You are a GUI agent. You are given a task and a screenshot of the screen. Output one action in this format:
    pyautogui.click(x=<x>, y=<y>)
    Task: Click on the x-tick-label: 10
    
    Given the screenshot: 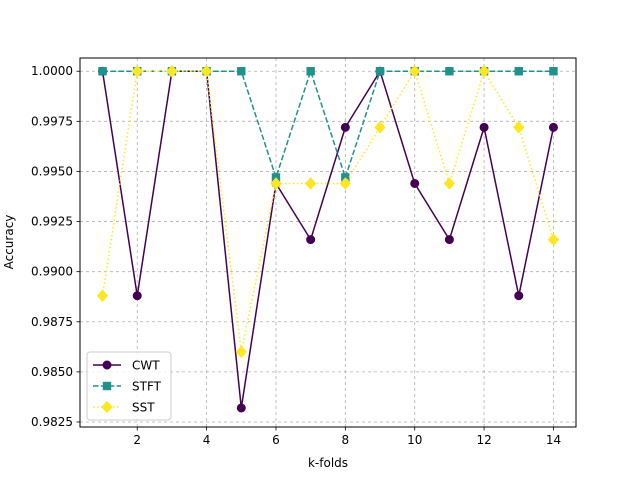 What is the action you would take?
    pyautogui.click(x=414, y=440)
    